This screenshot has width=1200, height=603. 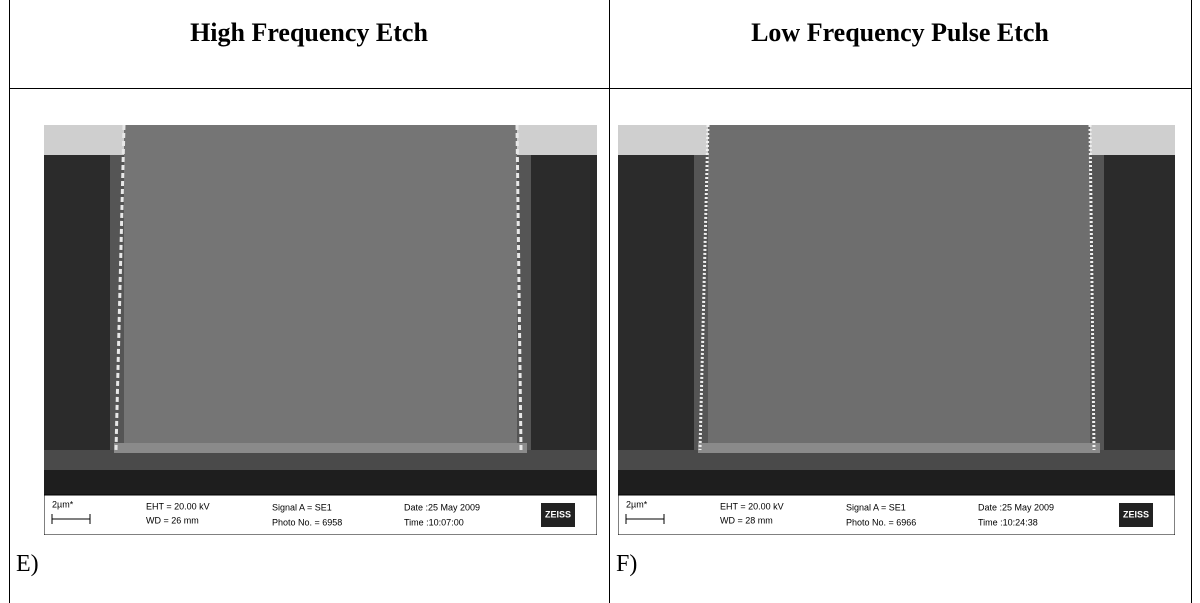 What do you see at coordinates (881, 522) in the screenshot?
I see `photo: Photo No. = 6966` at bounding box center [881, 522].